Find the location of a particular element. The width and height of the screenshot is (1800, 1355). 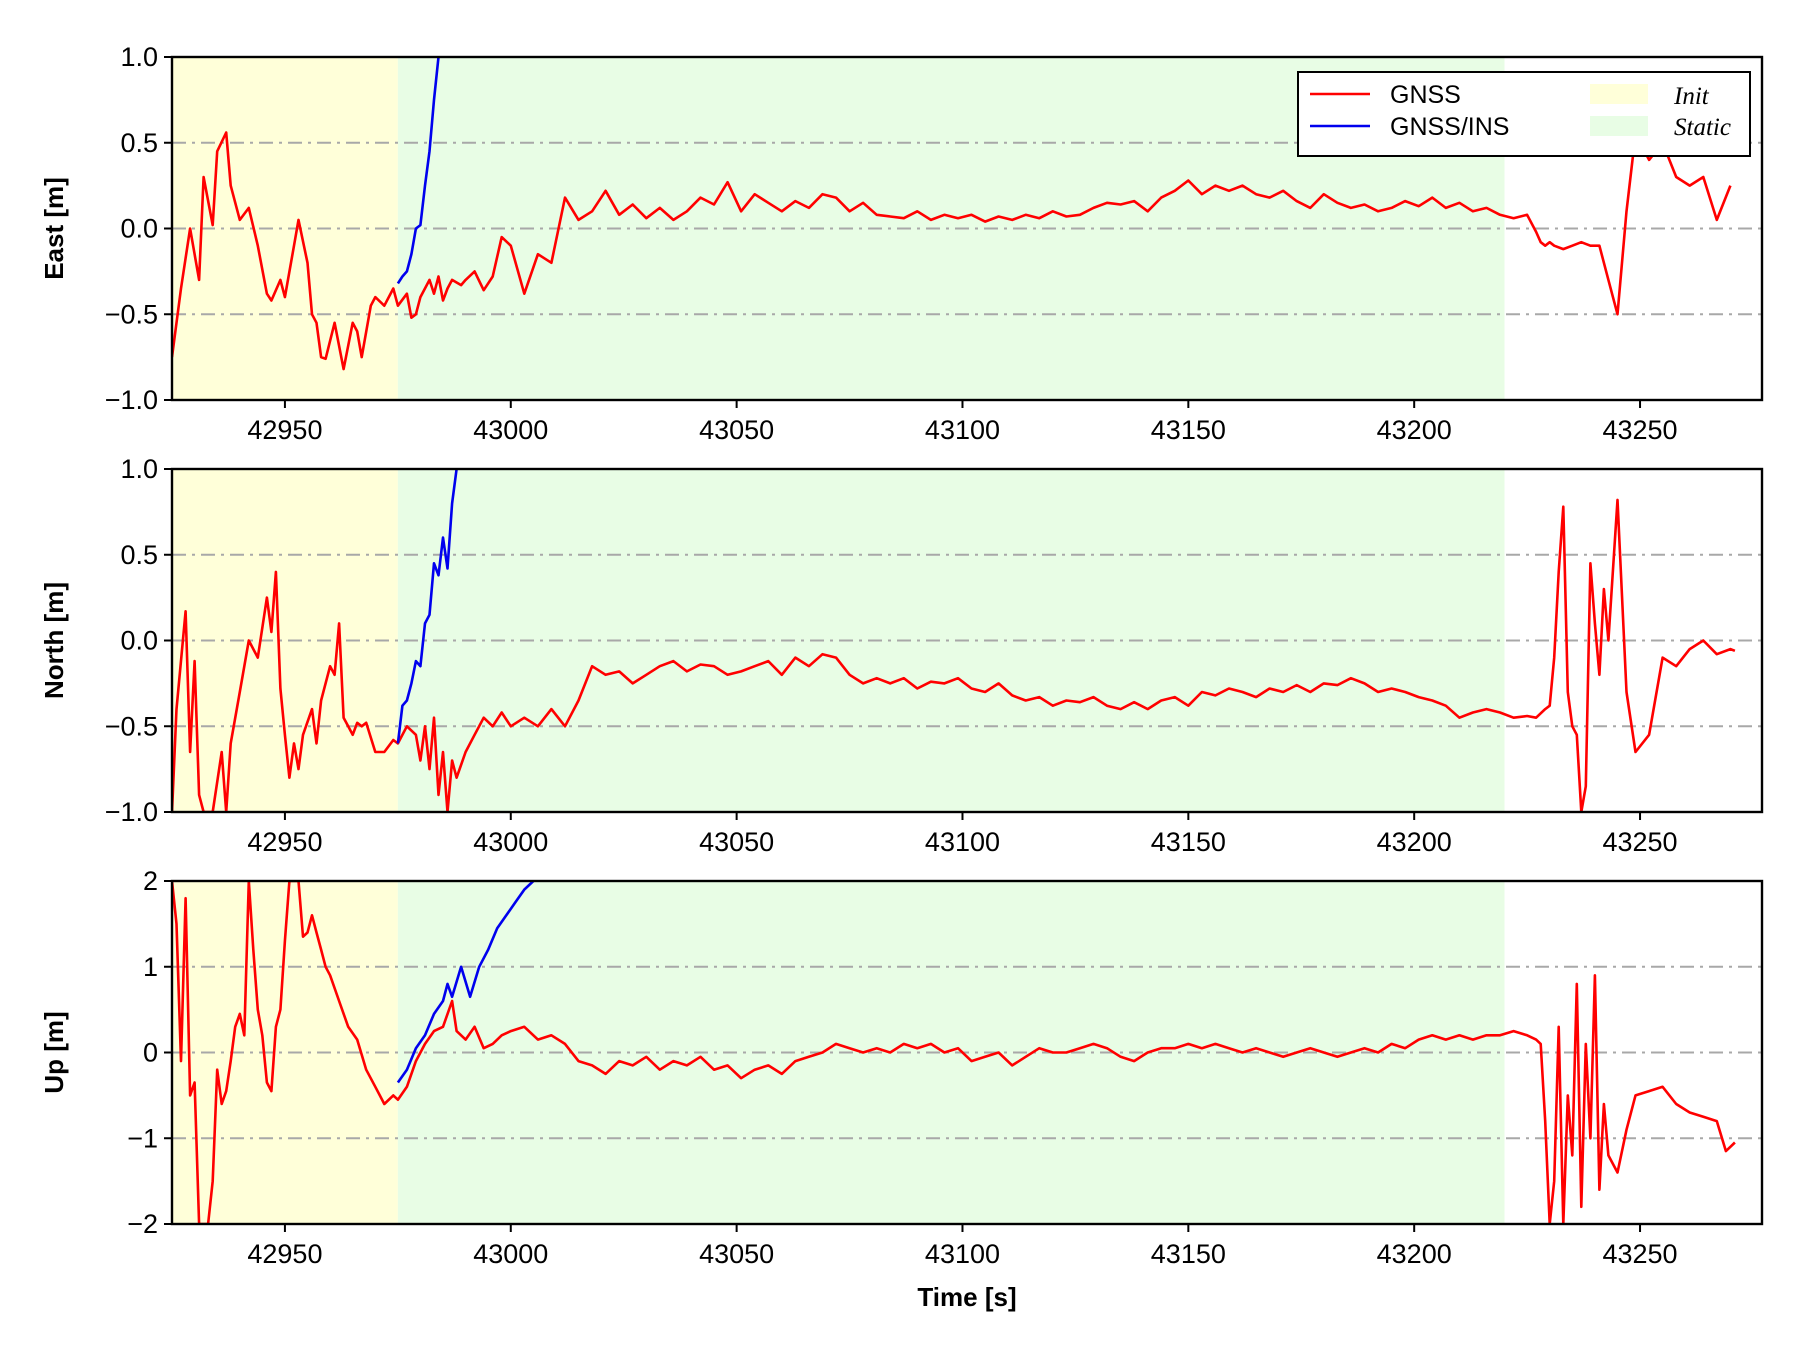

legend-static-label: Static is located at coordinates (1702, 127).